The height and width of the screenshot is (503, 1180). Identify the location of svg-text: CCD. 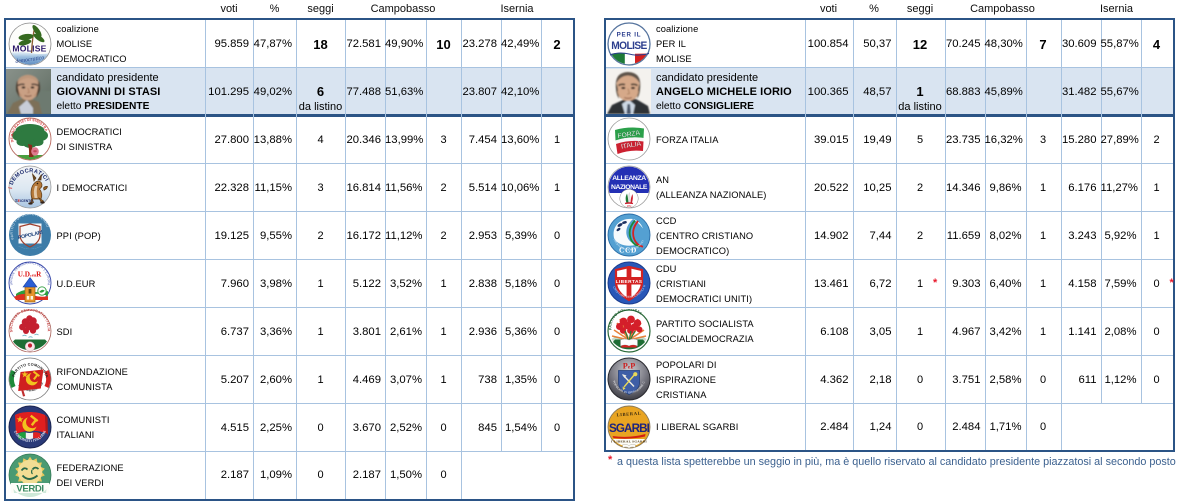
(628, 250).